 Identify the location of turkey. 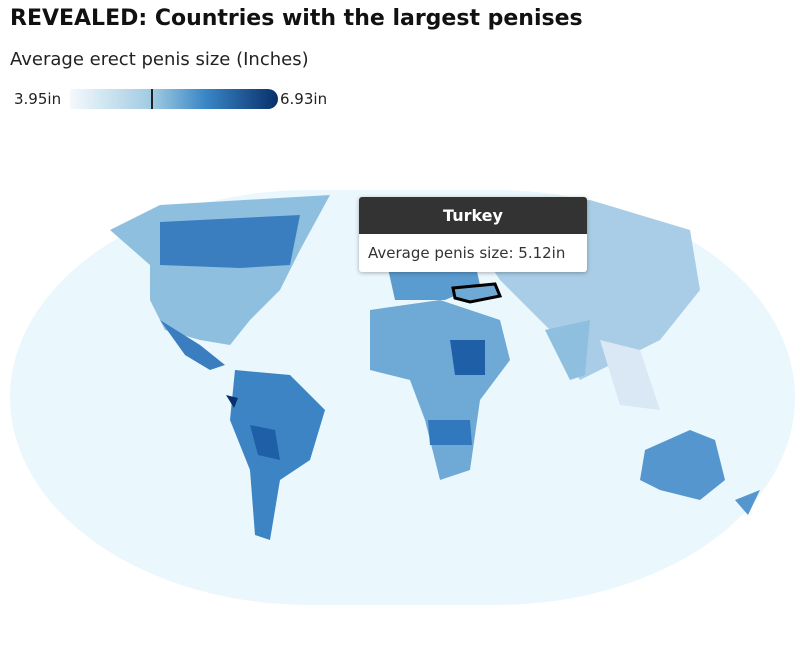
(477, 293).